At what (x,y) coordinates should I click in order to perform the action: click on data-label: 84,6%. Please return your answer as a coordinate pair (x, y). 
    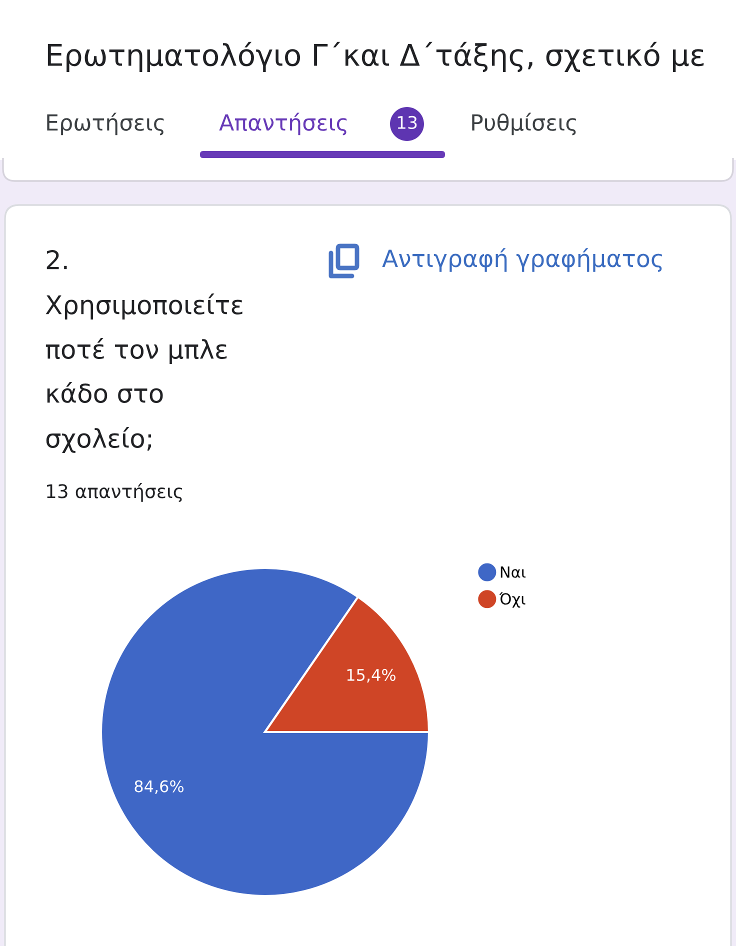
    Looking at the image, I should click on (159, 787).